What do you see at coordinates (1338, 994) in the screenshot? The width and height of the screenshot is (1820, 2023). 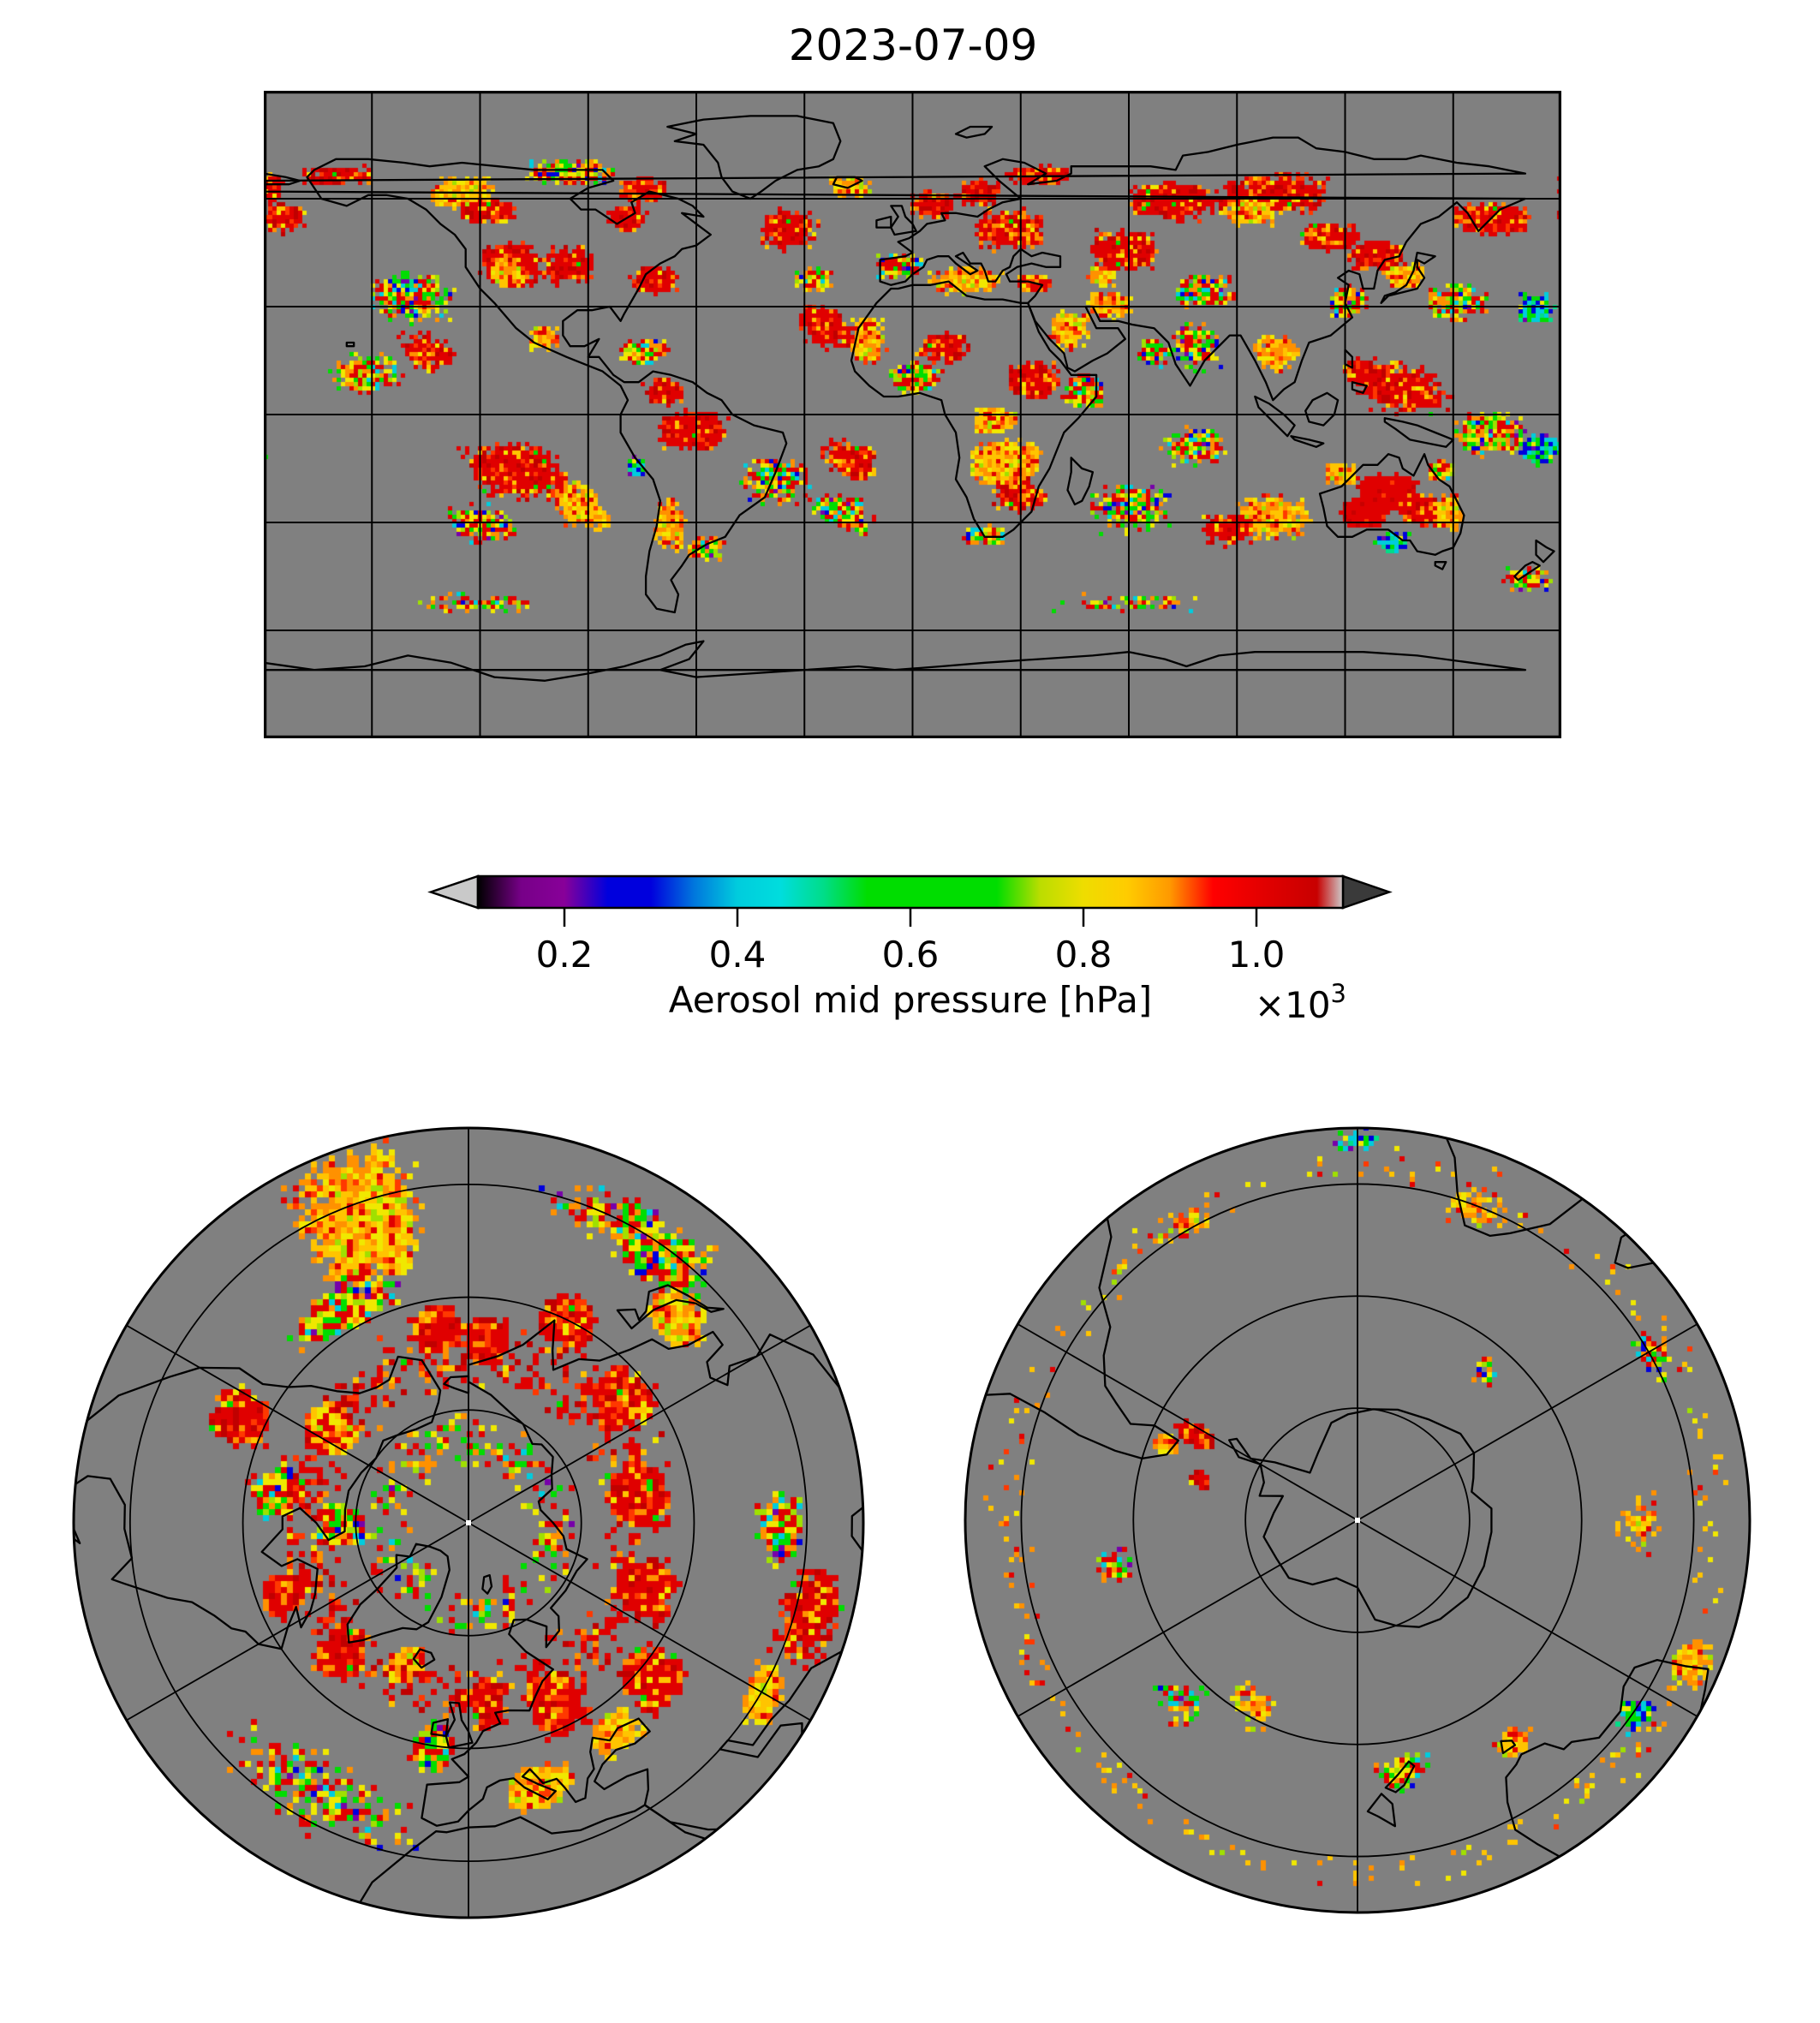 I see `multiplier-exponent: 3` at bounding box center [1338, 994].